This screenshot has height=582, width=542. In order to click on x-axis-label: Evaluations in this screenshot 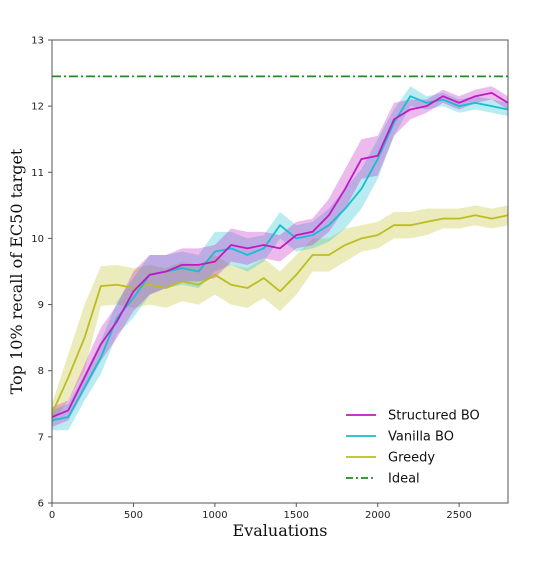, I will do `click(280, 530)`.